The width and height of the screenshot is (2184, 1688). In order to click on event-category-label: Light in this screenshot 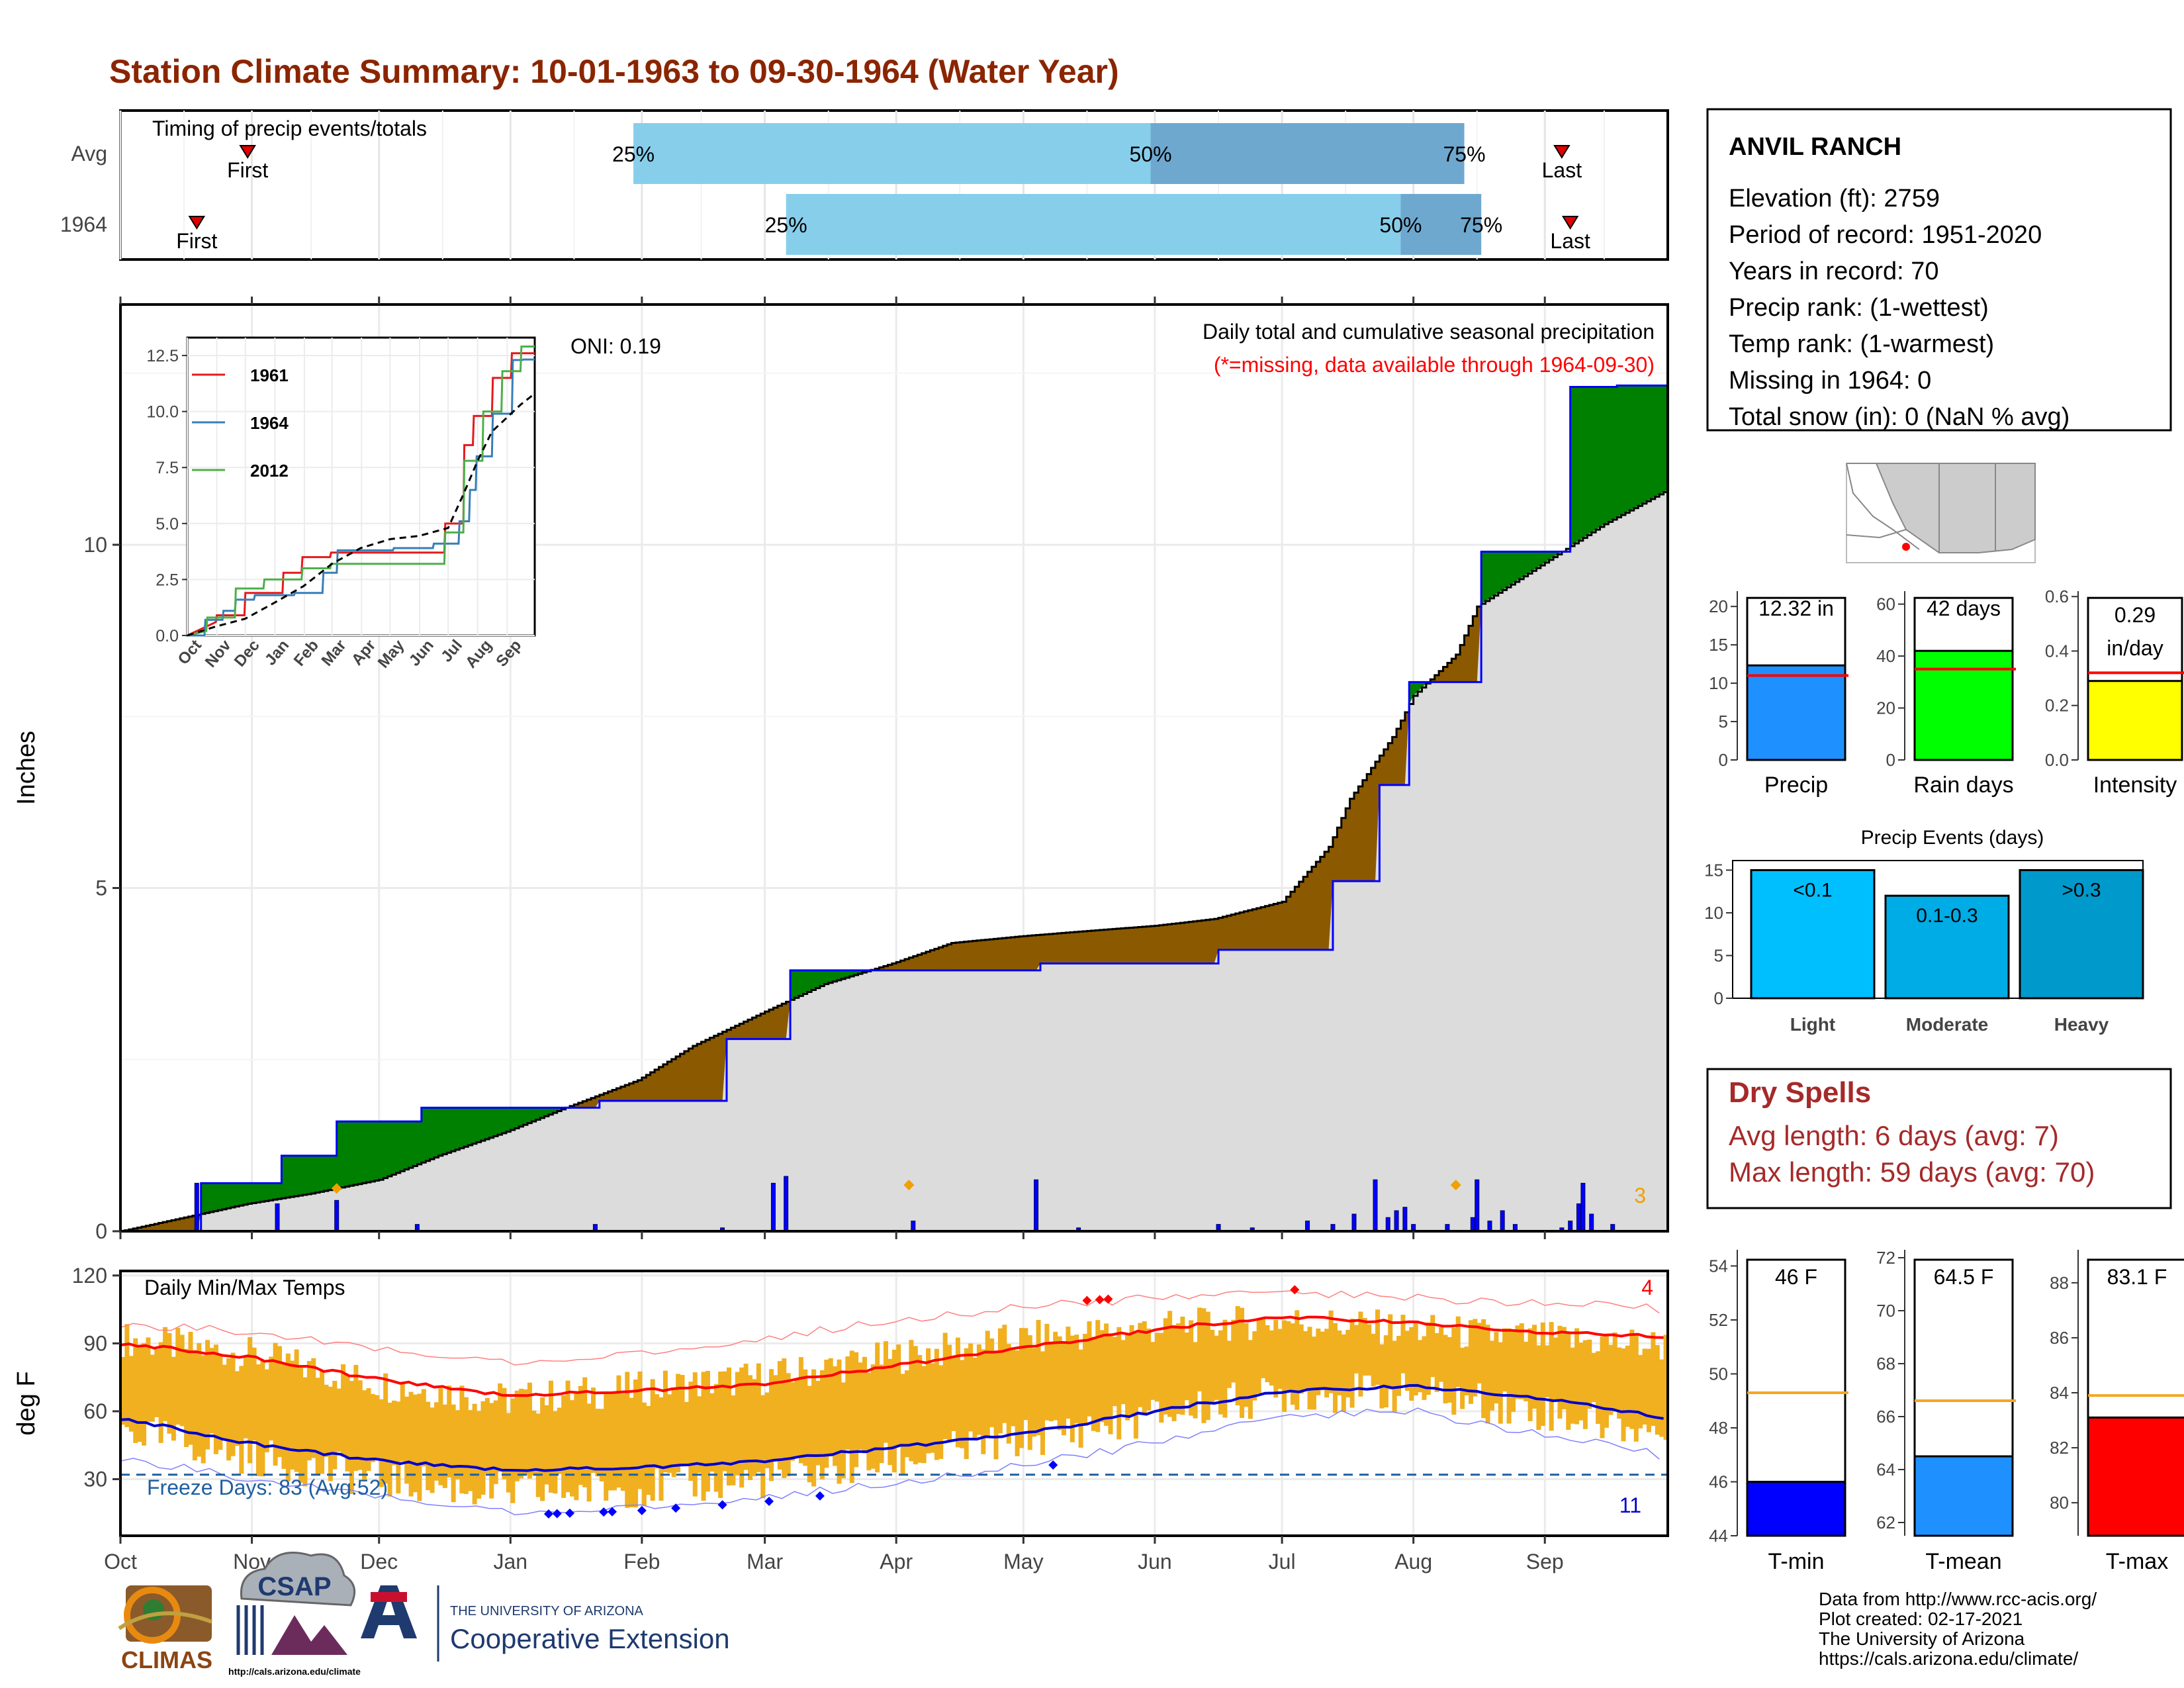, I will do `click(1812, 1024)`.